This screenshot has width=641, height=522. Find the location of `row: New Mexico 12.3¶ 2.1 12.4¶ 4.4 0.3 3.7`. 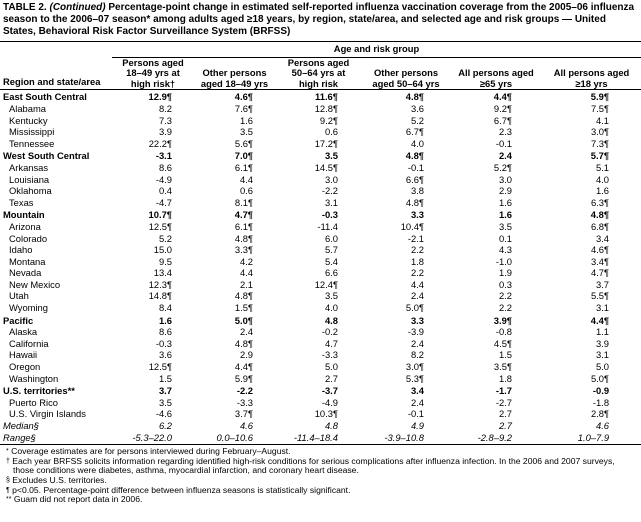

row: New Mexico 12.3¶ 2.1 12.4¶ 4.4 0.3 3.7 is located at coordinates (320, 285).